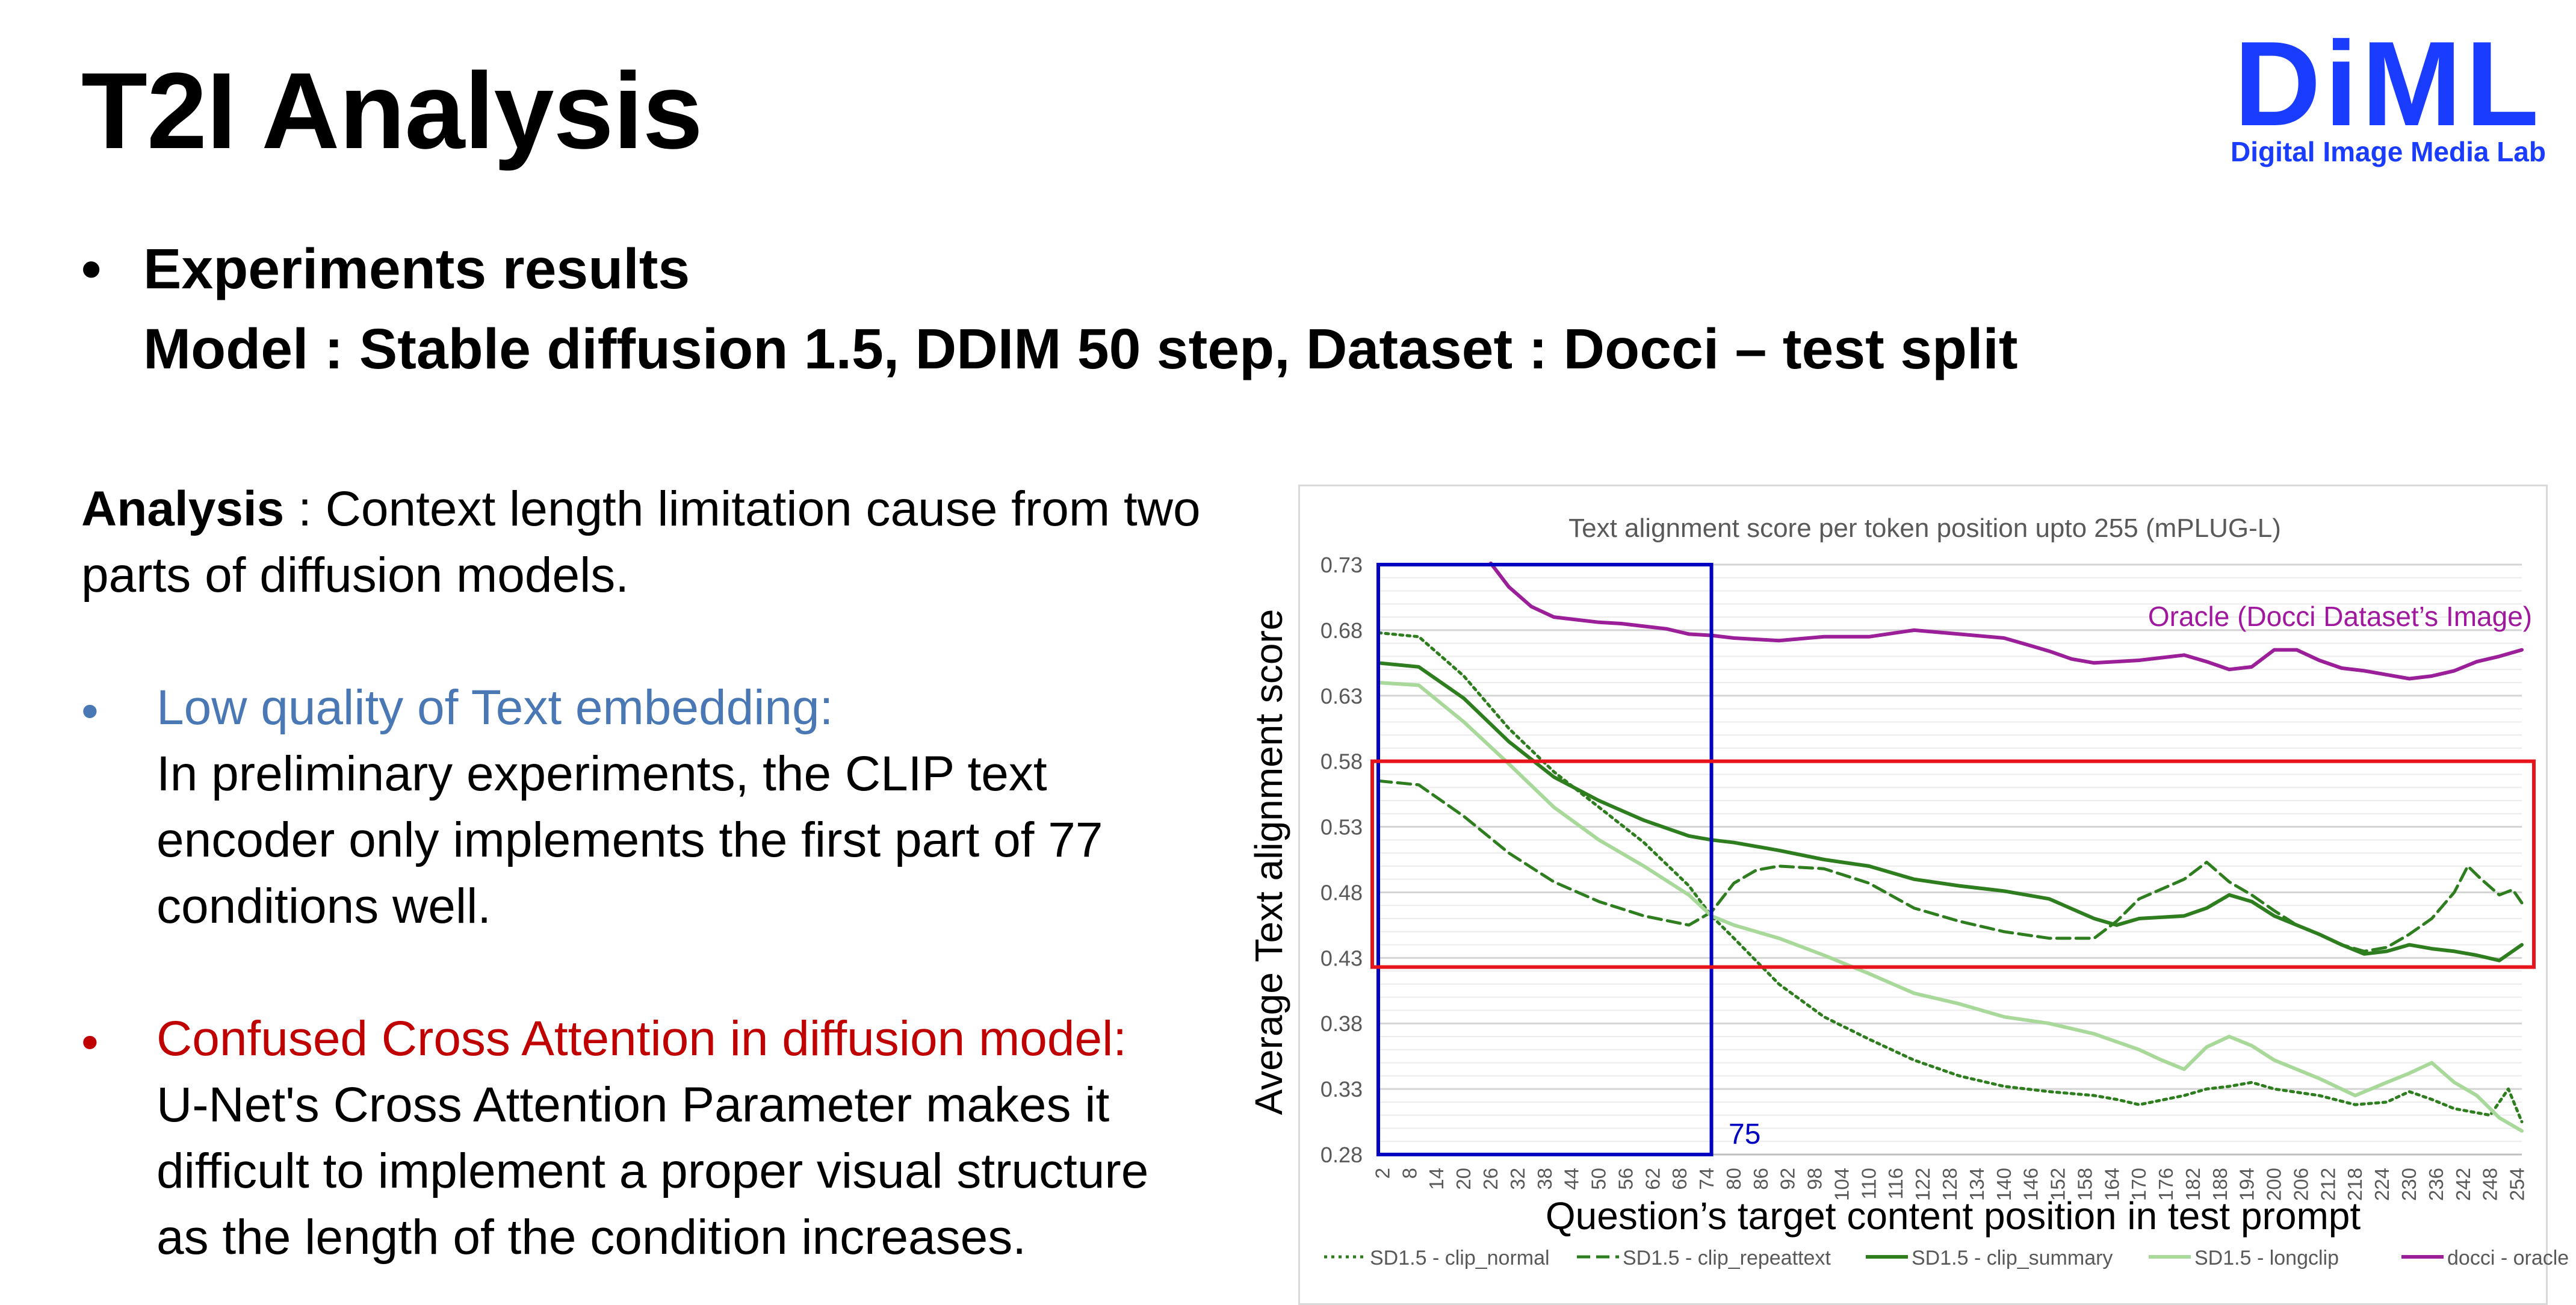 Image resolution: width=2576 pixels, height=1305 pixels. I want to click on legend-label: SD1.5 - longclip, so click(2266, 1258).